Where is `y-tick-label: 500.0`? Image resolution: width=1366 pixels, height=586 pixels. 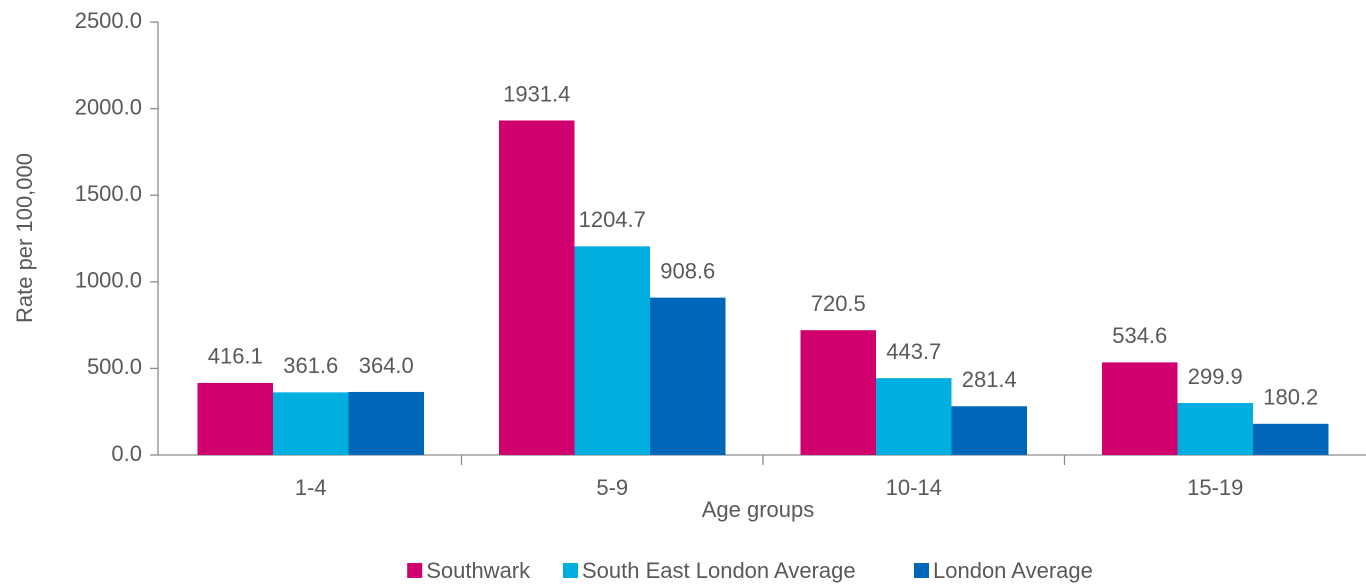 y-tick-label: 500.0 is located at coordinates (114, 366).